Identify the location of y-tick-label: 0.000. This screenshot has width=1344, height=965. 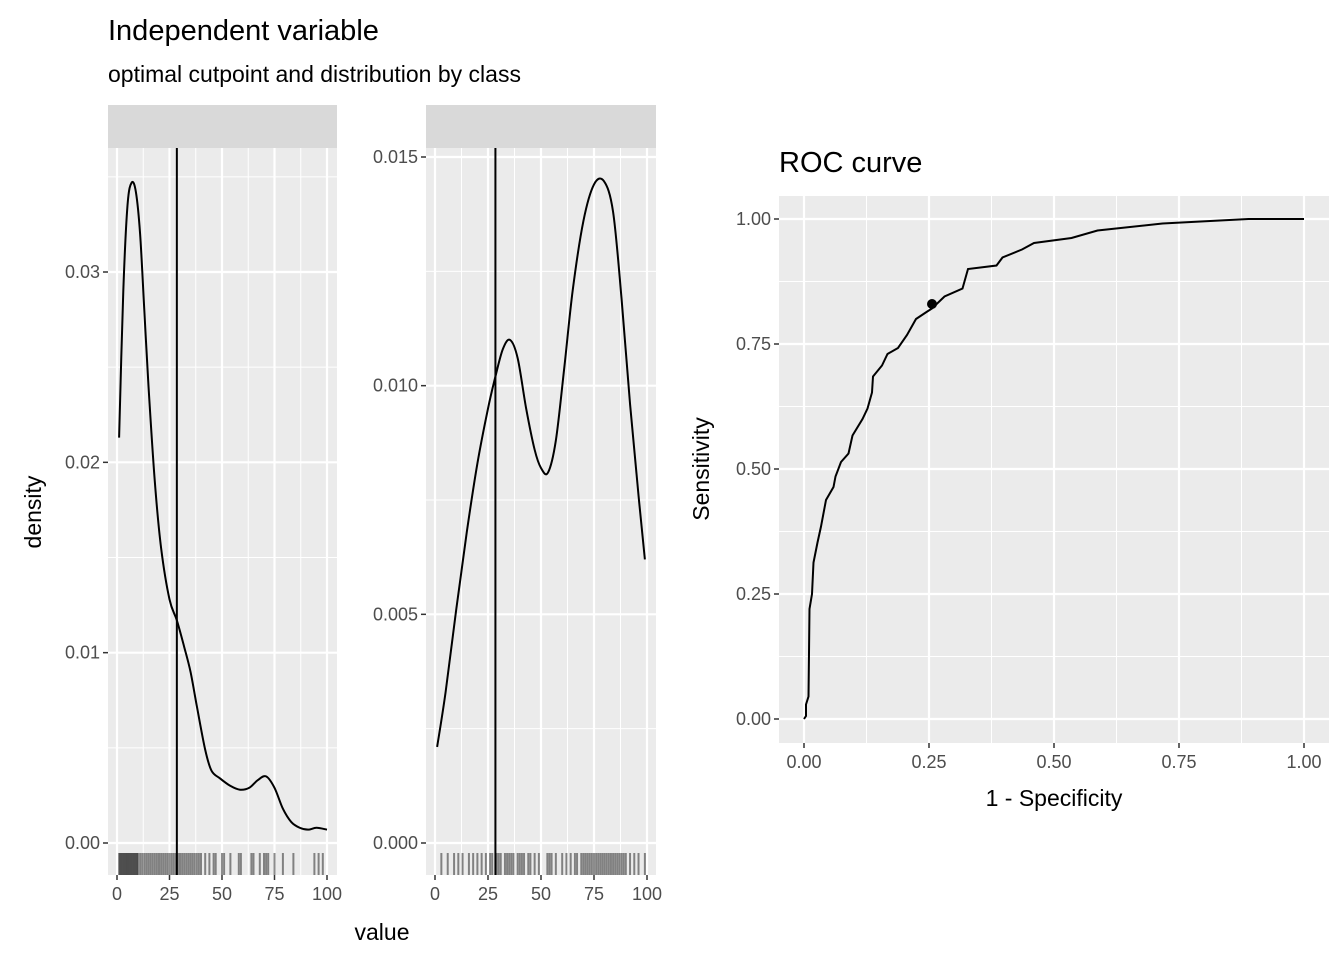
(395, 843).